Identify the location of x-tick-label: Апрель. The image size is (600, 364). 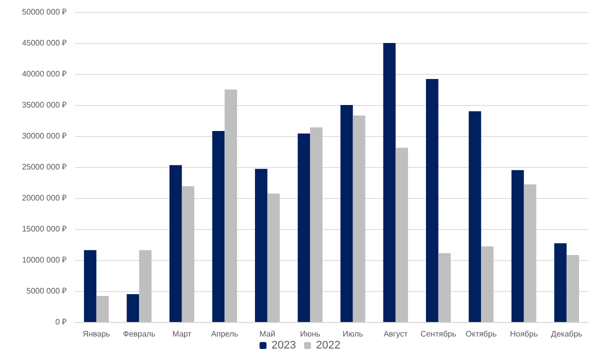
(224, 334).